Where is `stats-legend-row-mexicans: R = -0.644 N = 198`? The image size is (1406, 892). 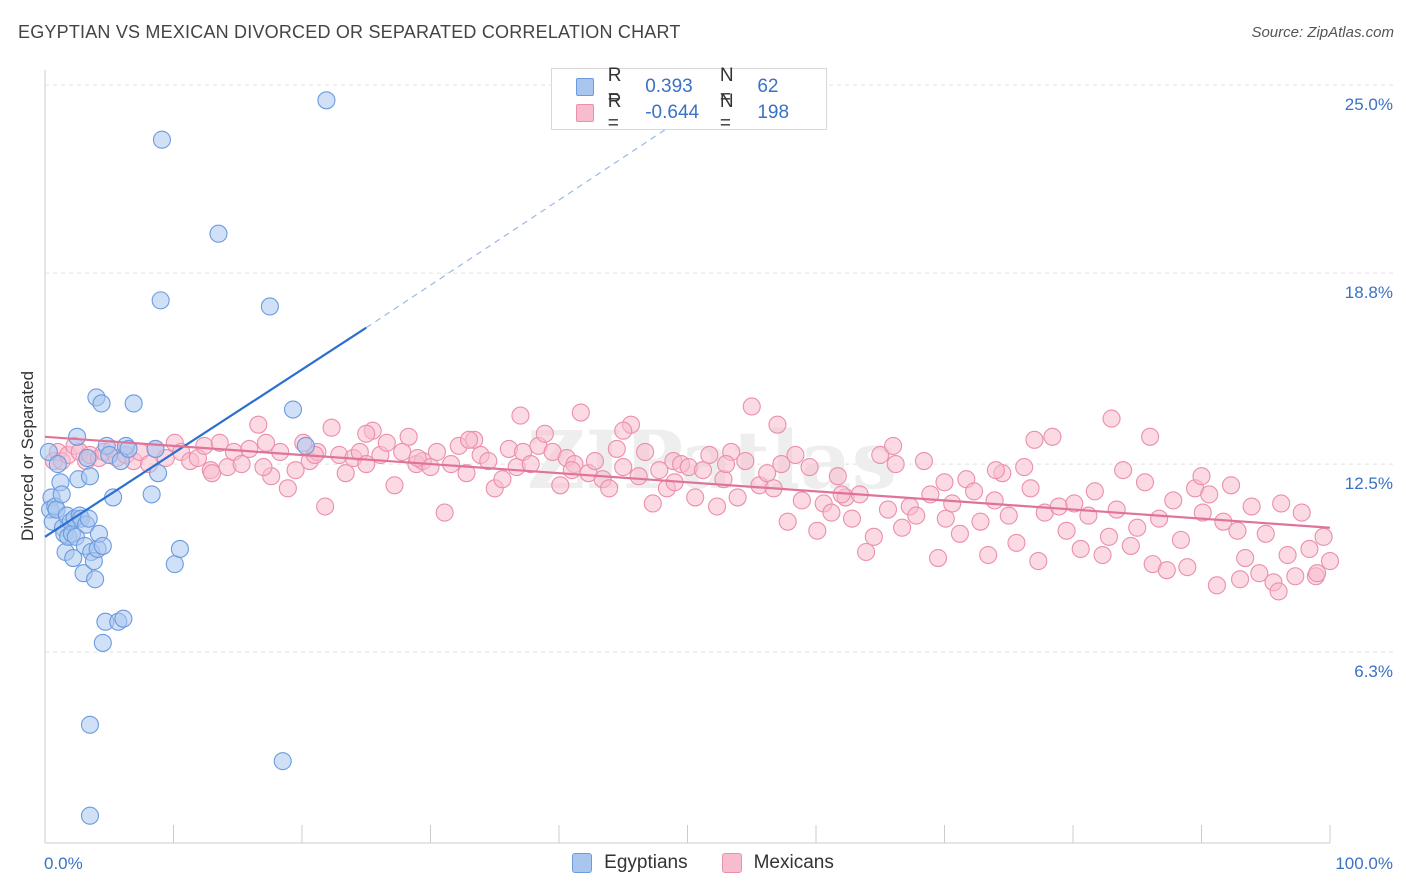
stats-legend-row-mexicans: R = -0.644 N = 198 is located at coordinates (701, 112).